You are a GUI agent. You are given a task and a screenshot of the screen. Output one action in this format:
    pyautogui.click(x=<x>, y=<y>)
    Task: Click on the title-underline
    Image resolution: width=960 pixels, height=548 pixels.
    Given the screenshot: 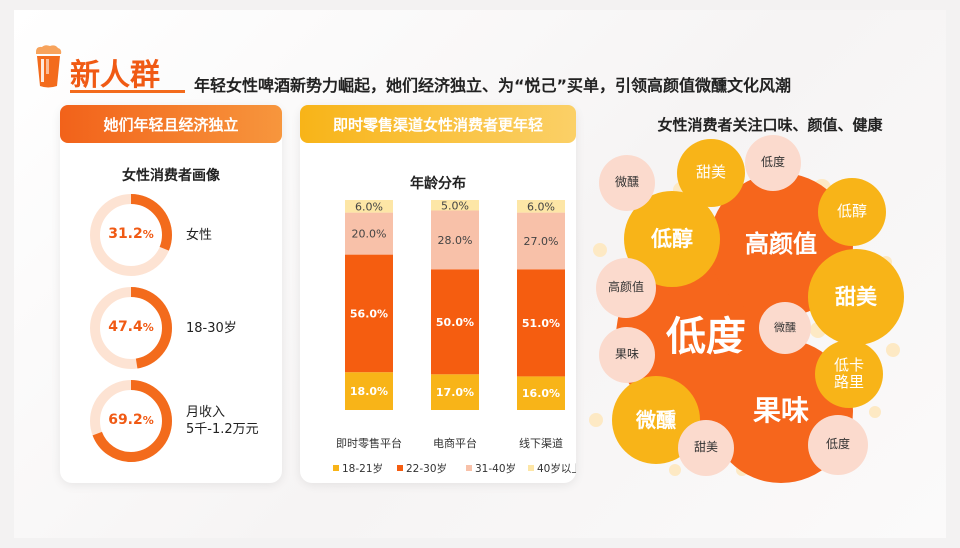 What is the action you would take?
    pyautogui.click(x=127, y=91)
    